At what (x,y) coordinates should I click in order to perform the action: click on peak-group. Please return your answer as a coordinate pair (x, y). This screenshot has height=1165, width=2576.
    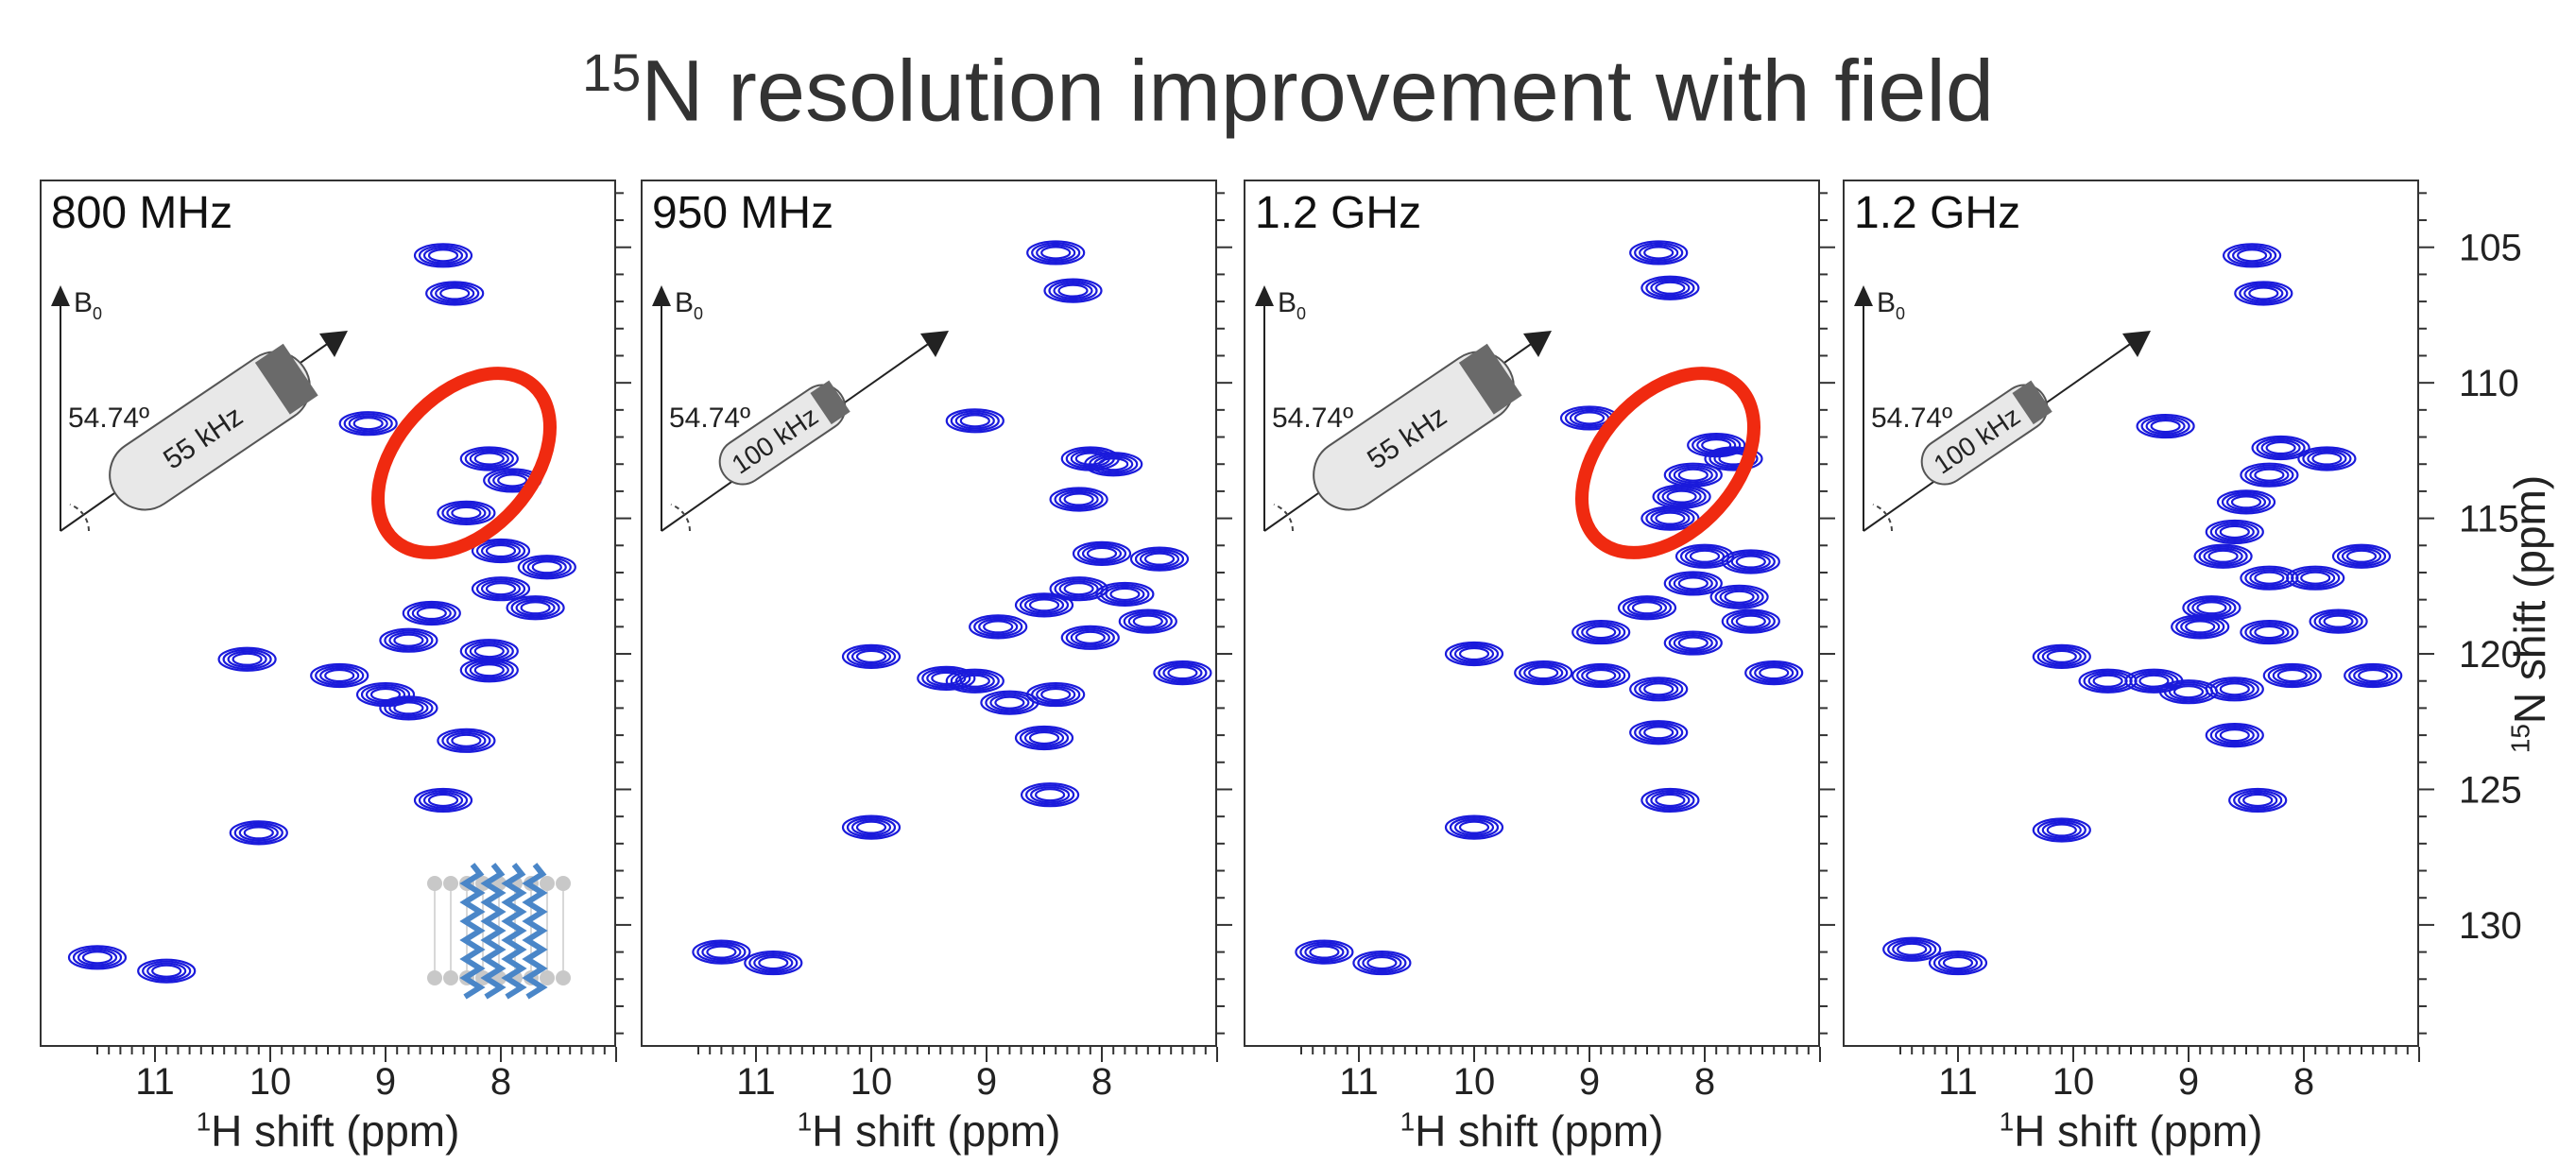
    Looking at the image, I should click on (952, 608).